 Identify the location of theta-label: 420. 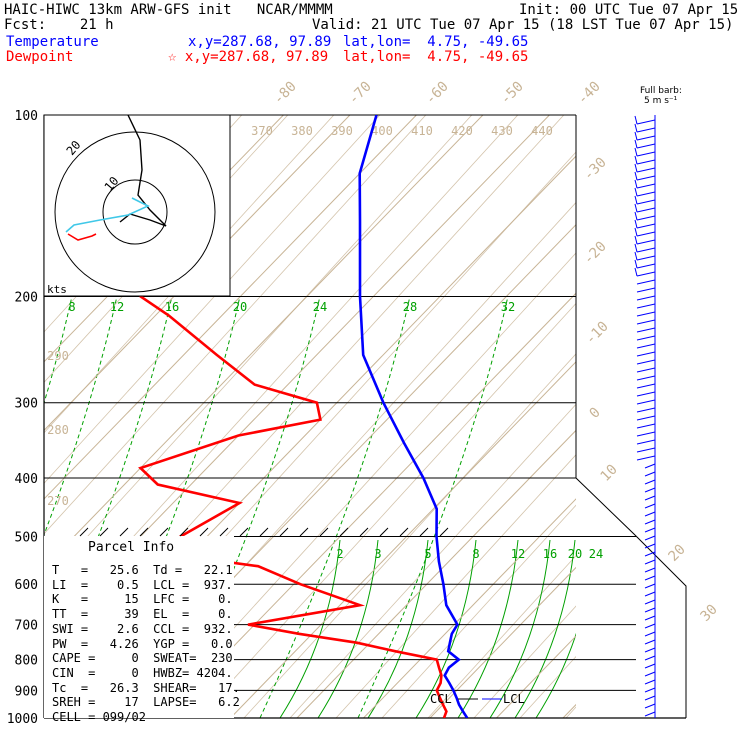
(462, 131).